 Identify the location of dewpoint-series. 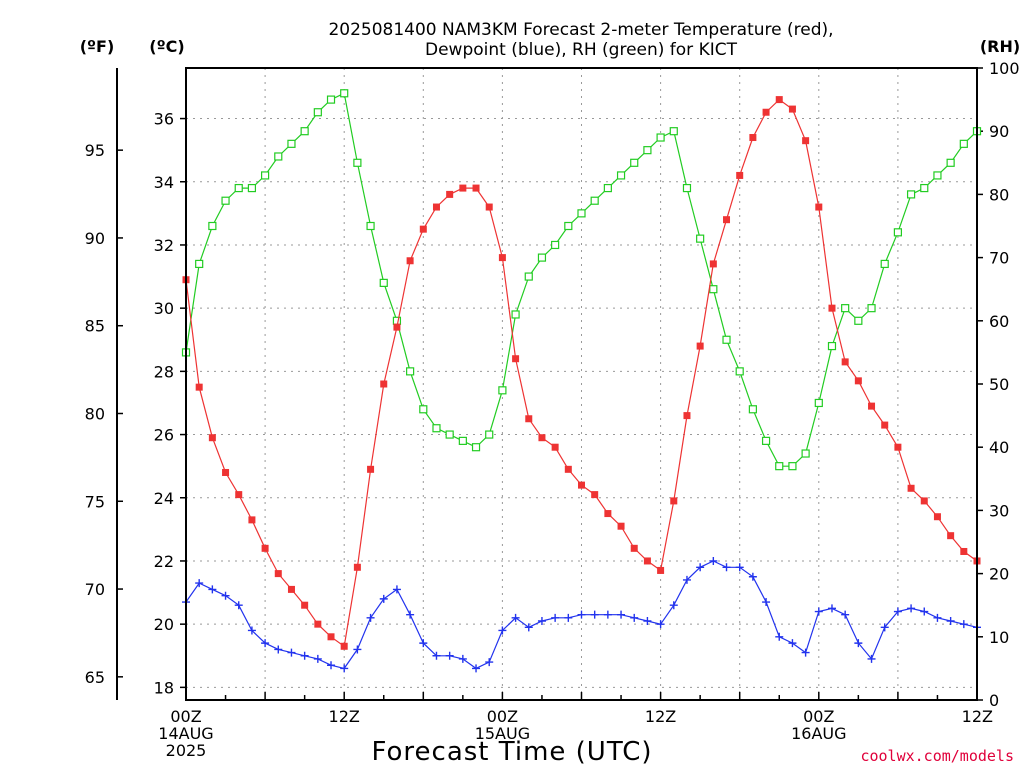
(581, 614).